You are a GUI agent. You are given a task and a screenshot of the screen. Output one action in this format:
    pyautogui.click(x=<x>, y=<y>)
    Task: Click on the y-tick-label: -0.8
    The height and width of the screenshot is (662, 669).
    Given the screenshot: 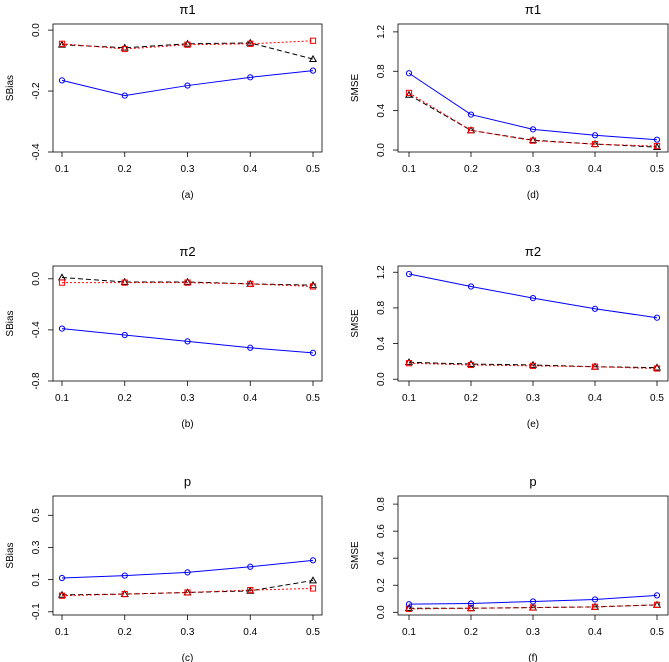 What is the action you would take?
    pyautogui.click(x=36, y=381)
    